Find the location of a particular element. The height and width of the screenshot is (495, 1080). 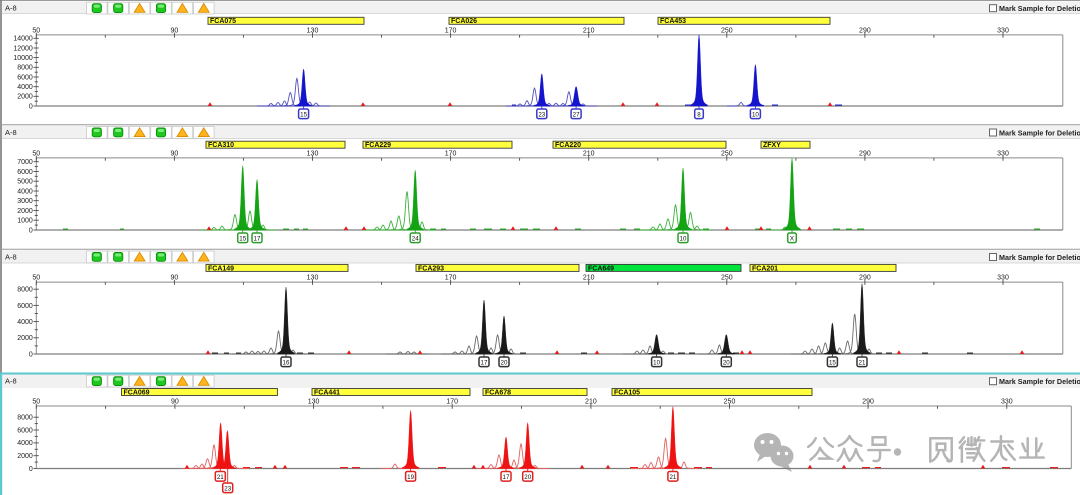

svg-text: 19 is located at coordinates (410, 477).